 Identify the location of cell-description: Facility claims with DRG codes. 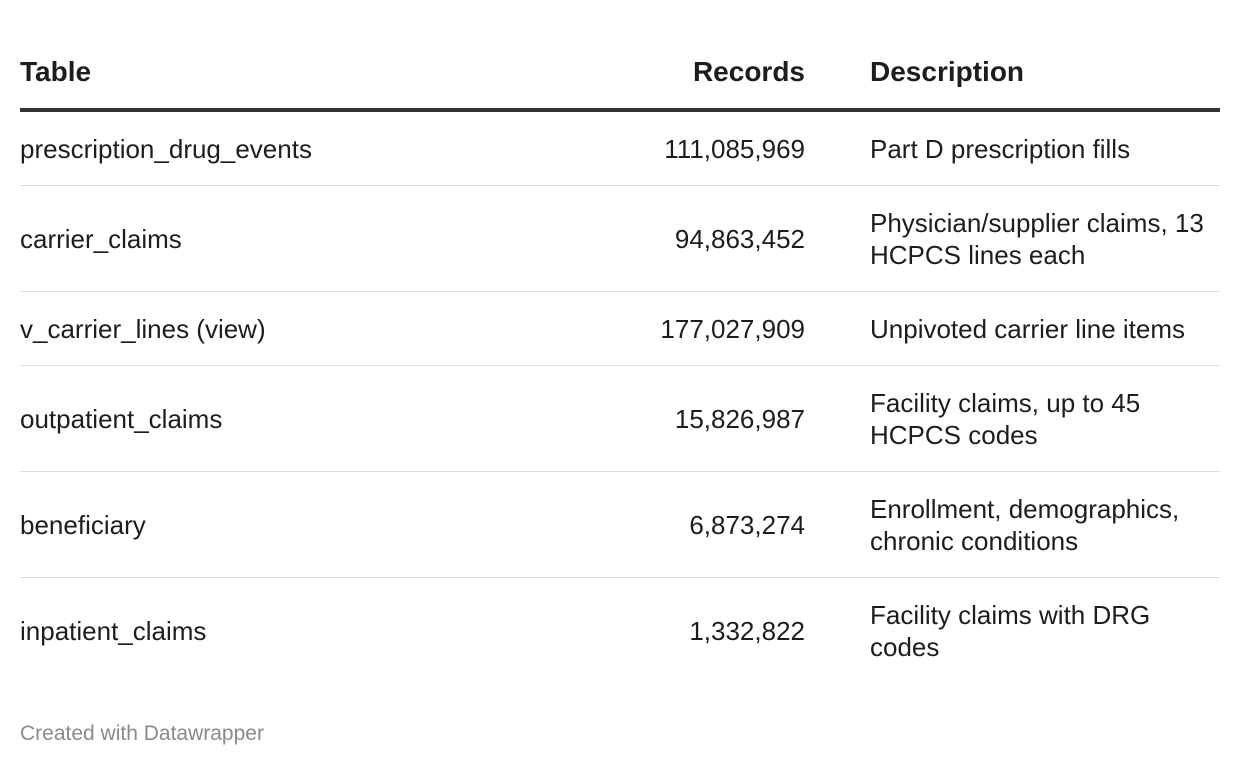
(1010, 630).